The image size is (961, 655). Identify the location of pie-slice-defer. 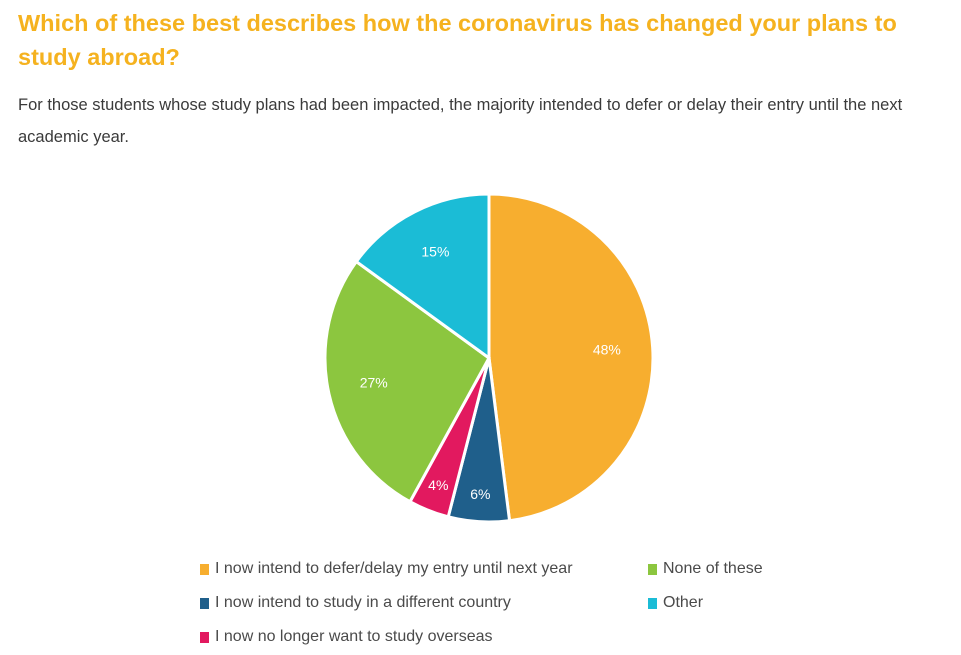
(571, 357).